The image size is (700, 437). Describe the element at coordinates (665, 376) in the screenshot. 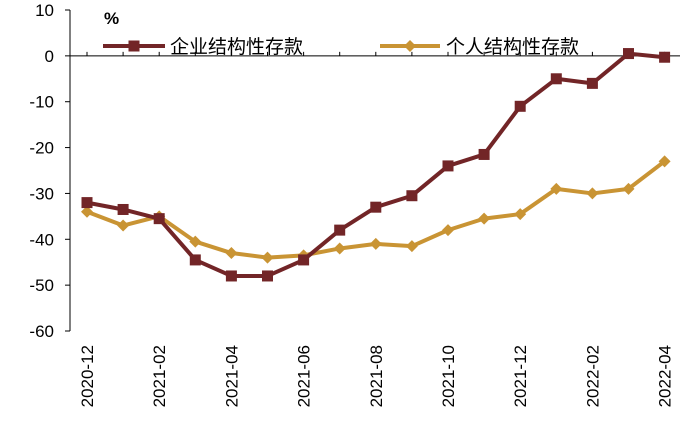

I see `x-tick-label: 2022-04` at that location.